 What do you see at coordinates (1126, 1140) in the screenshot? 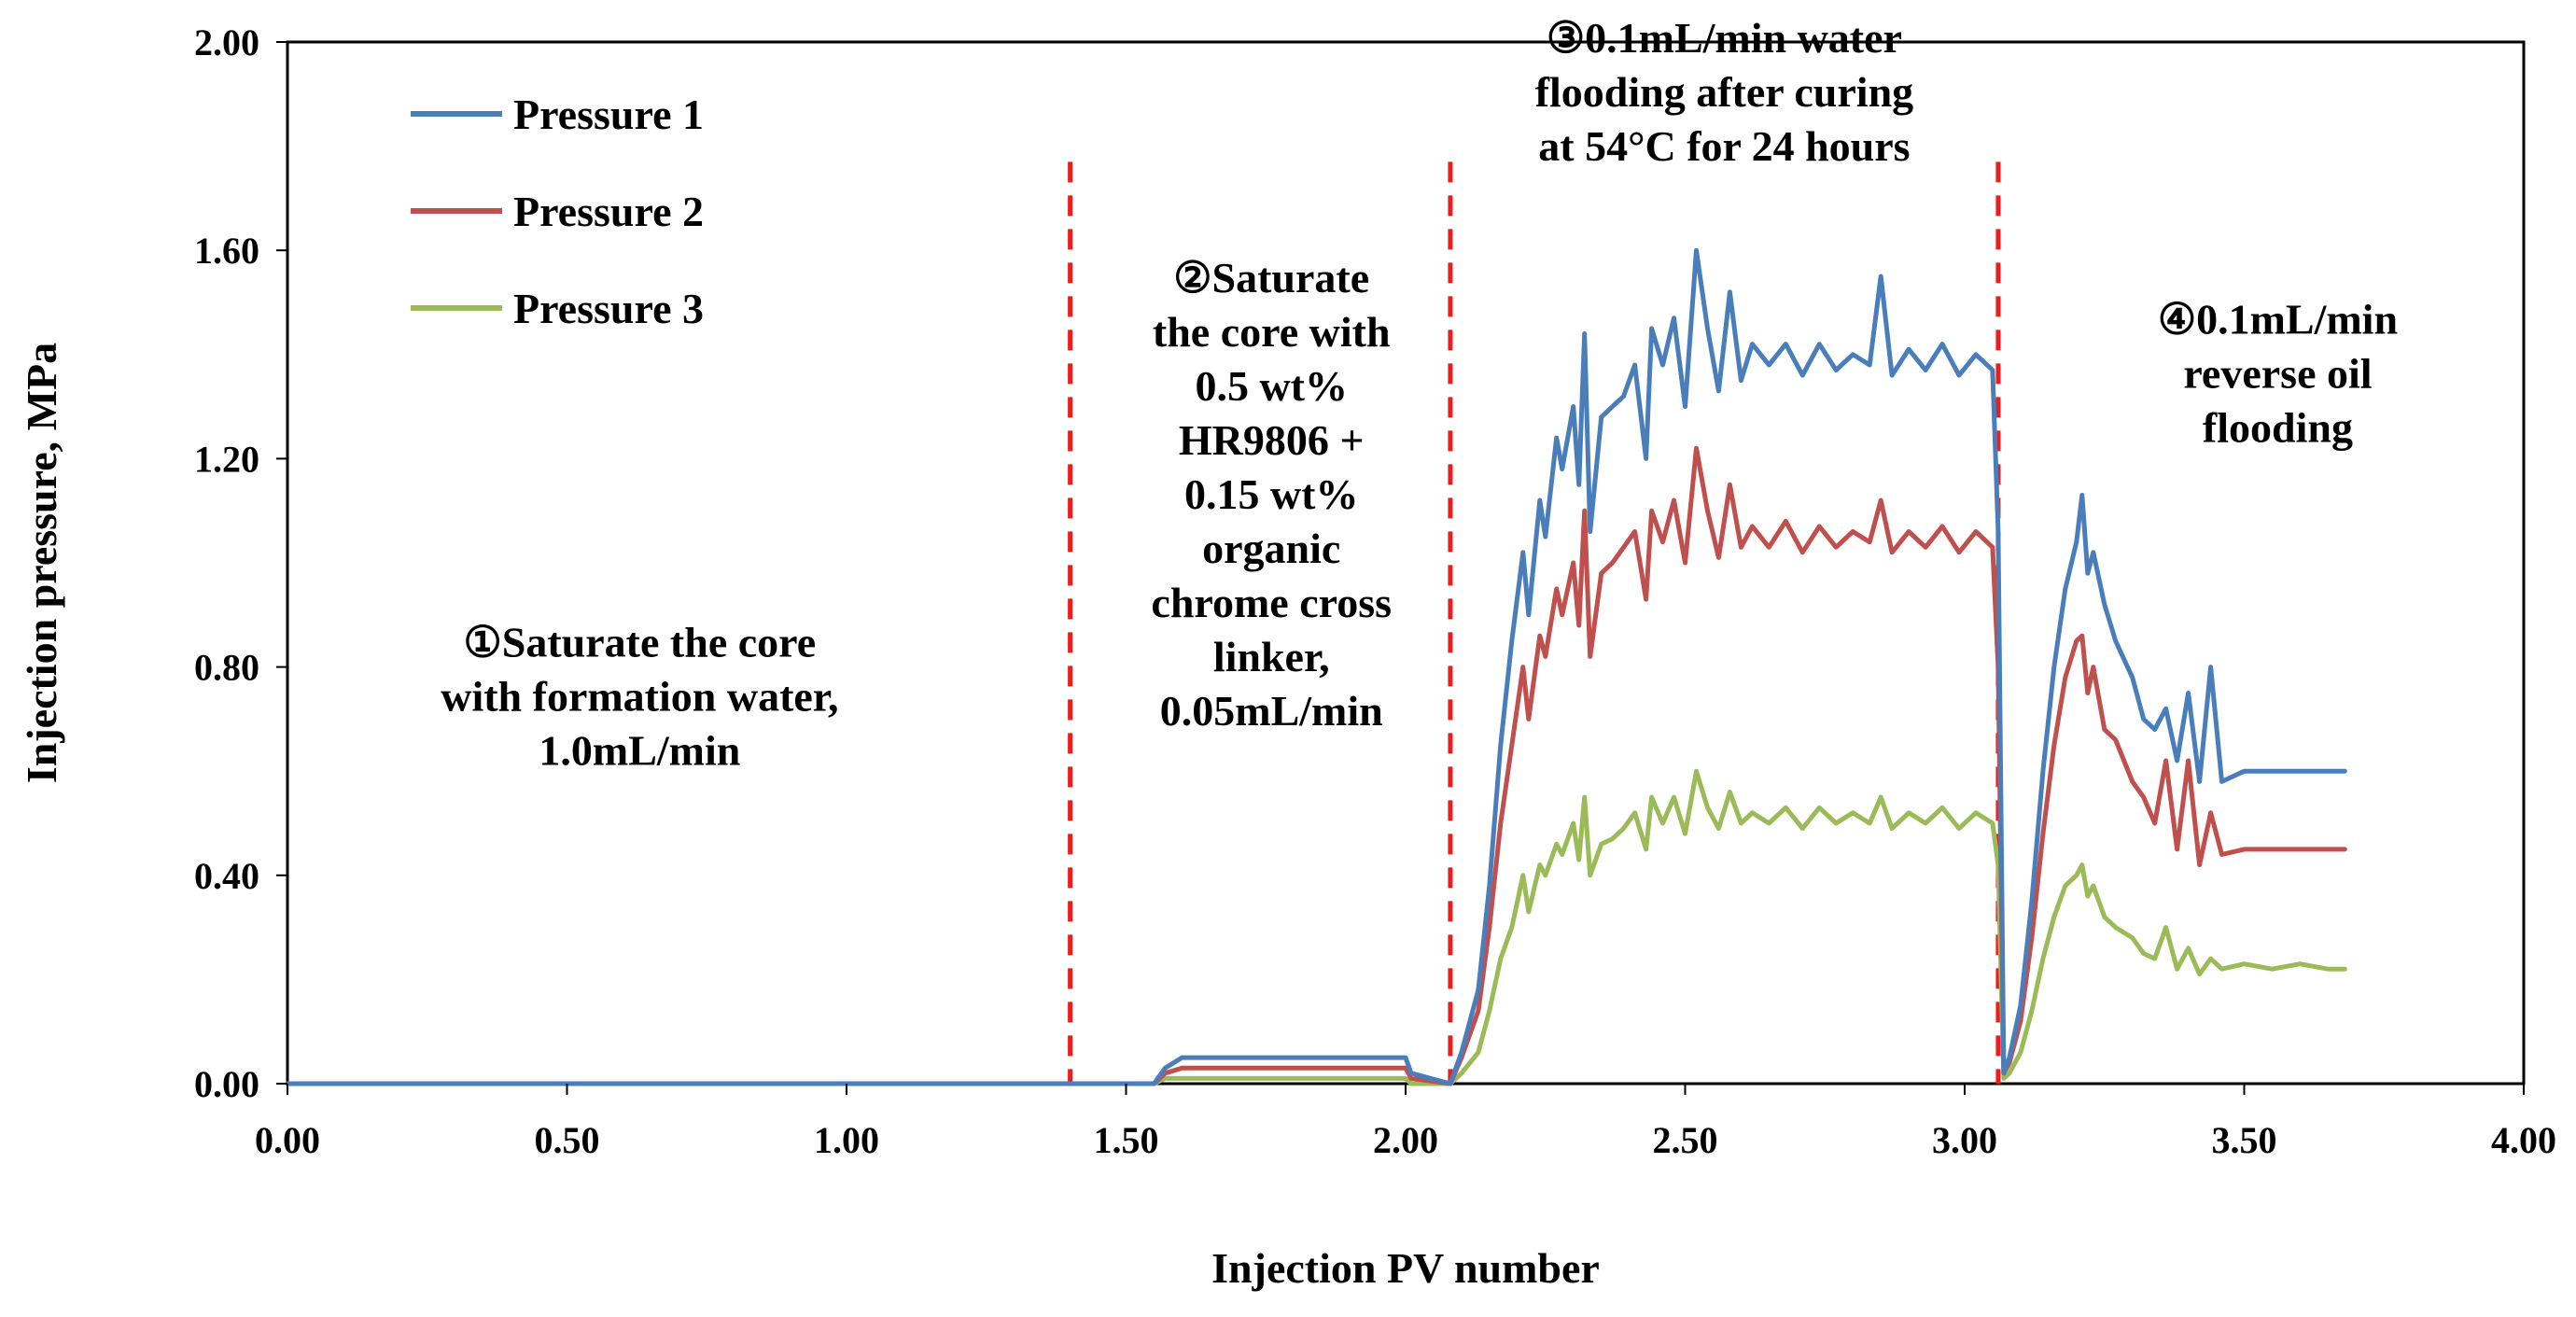
I see `x-tick-label: 1.50` at bounding box center [1126, 1140].